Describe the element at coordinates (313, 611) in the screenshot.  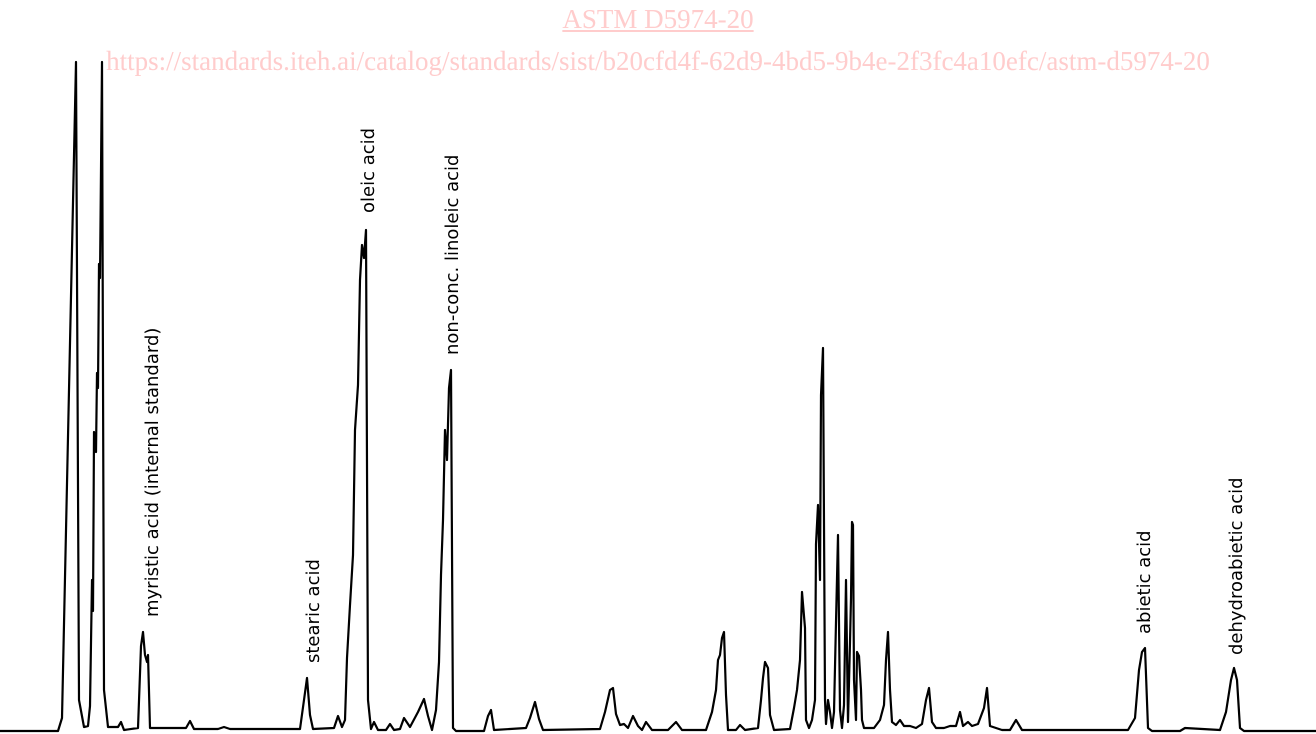
I see `peak-label-stearic-acid: stearic acid` at that location.